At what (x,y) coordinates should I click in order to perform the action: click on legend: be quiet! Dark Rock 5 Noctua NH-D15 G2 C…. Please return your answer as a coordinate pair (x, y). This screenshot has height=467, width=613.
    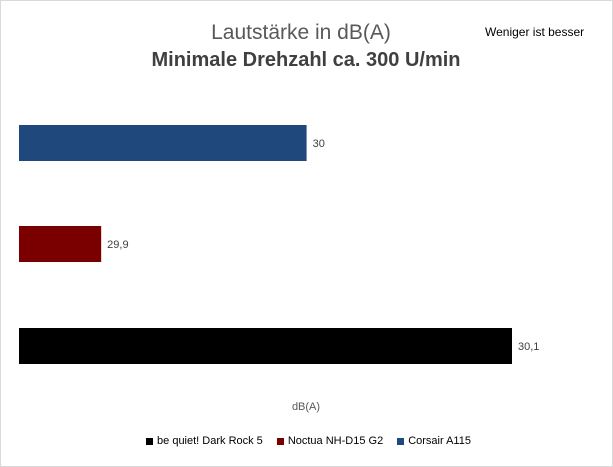
    Looking at the image, I should click on (307, 441).